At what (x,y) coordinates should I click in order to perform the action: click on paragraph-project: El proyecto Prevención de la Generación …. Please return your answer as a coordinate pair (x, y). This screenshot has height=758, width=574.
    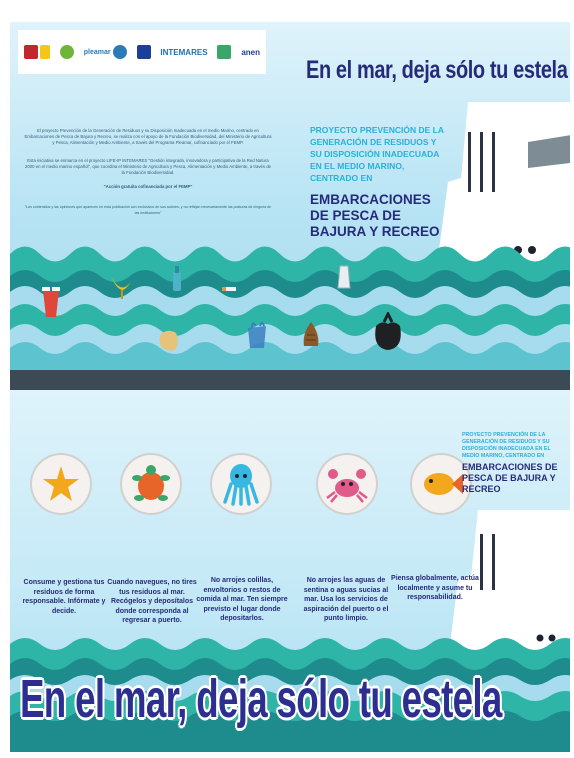
    Looking at the image, I should click on (148, 136).